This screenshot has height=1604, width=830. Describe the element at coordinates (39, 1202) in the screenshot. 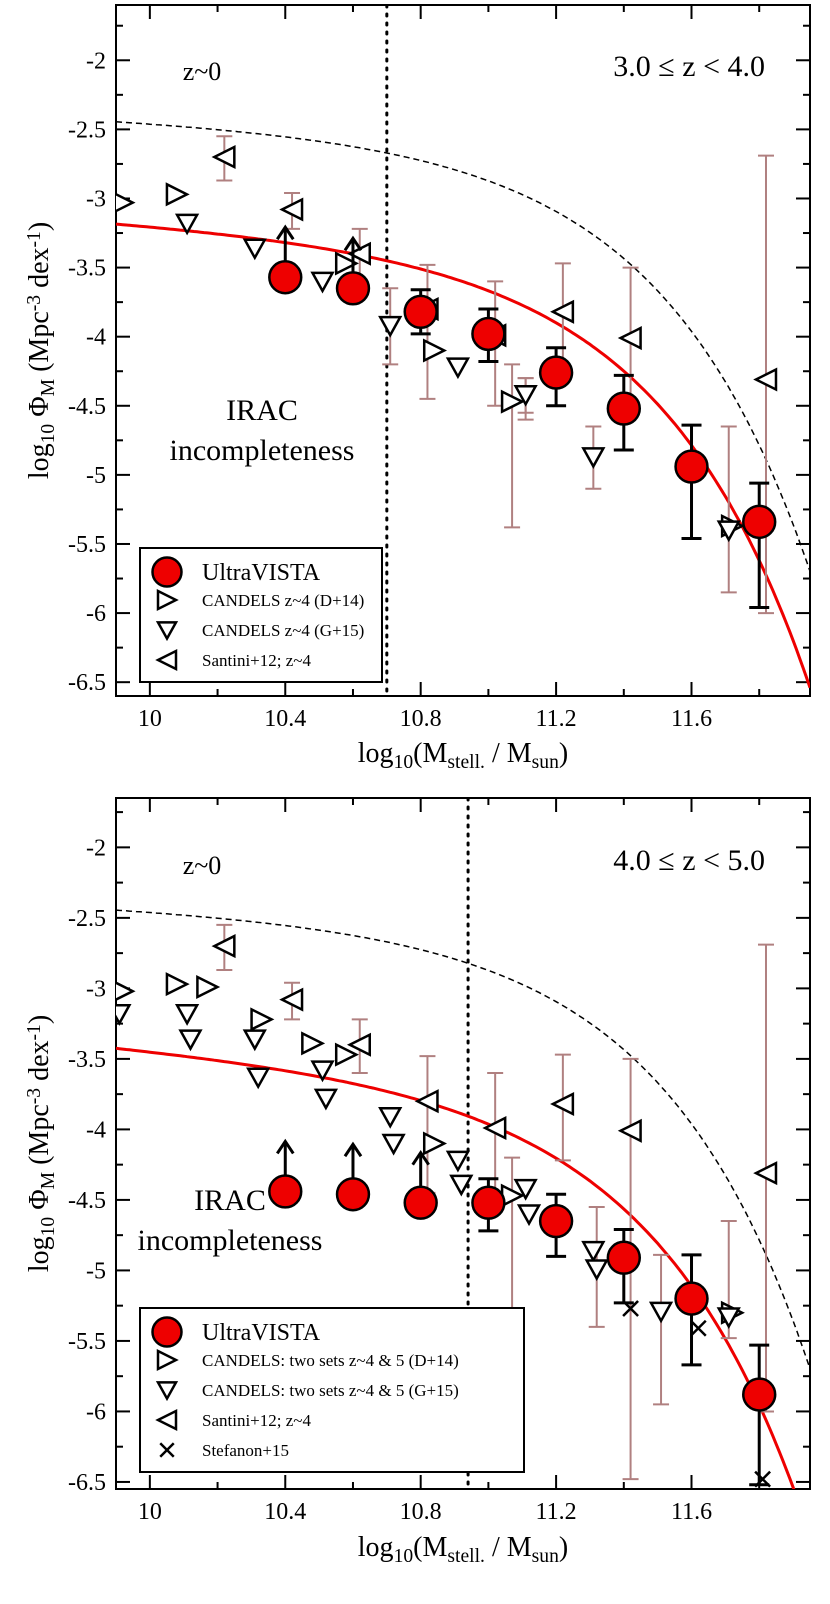

I see `ylabel-phi: Φ` at that location.